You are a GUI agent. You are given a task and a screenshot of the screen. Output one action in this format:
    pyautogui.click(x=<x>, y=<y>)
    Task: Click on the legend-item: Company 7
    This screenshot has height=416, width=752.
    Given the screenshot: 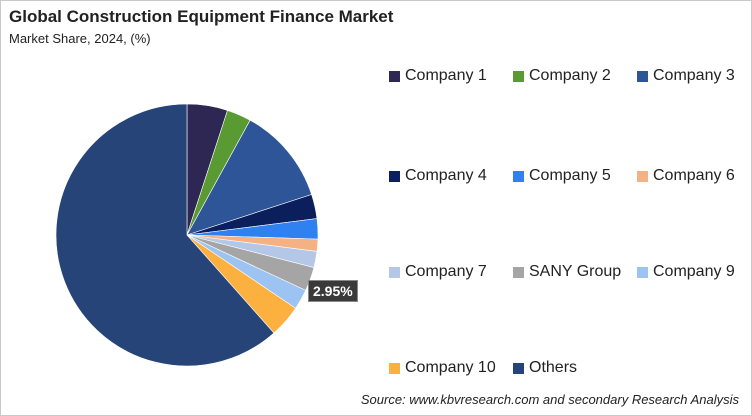 What is the action you would take?
    pyautogui.click(x=438, y=272)
    